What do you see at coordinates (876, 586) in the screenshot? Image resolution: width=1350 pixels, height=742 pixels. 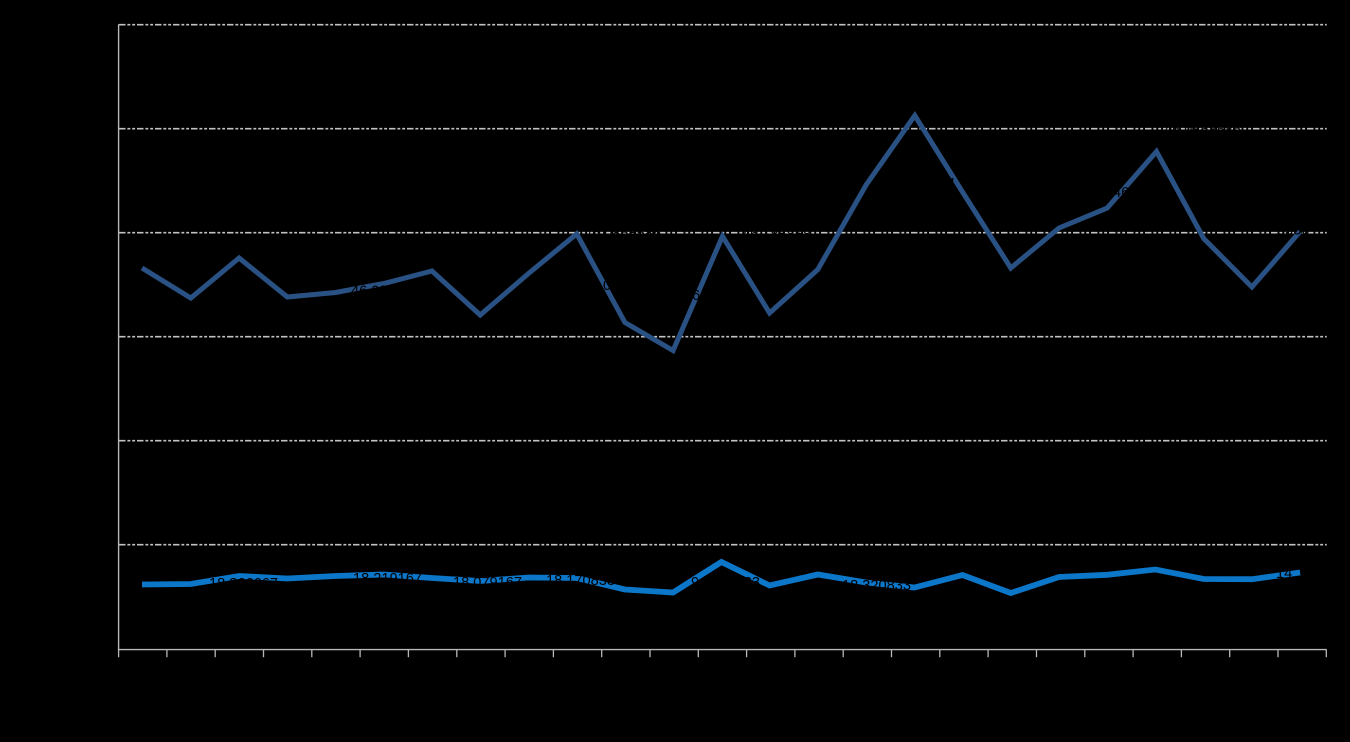 I see `svg-text: 18.320833` at bounding box center [876, 586].